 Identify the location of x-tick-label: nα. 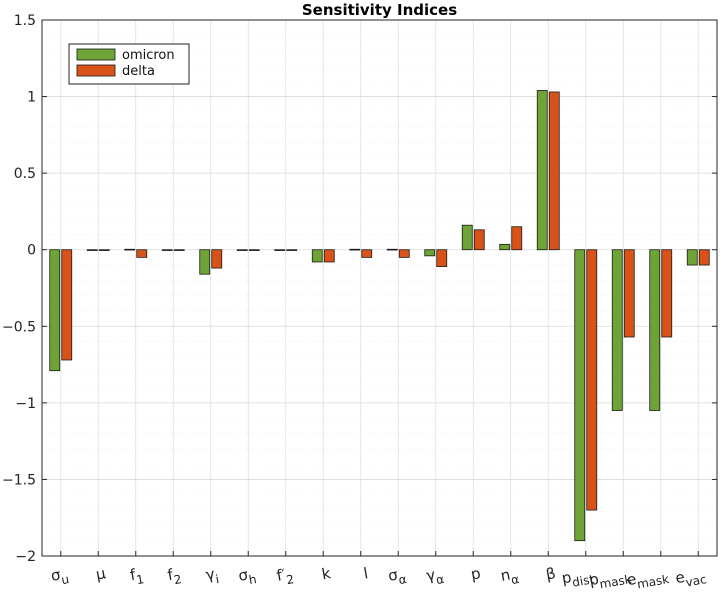
(509, 576).